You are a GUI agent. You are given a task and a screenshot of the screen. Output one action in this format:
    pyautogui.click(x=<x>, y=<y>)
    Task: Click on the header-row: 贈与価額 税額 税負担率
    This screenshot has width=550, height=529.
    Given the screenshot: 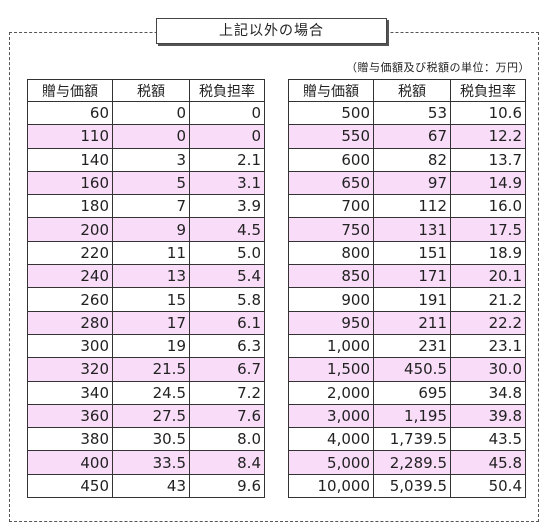 What is the action you would take?
    pyautogui.click(x=407, y=90)
    